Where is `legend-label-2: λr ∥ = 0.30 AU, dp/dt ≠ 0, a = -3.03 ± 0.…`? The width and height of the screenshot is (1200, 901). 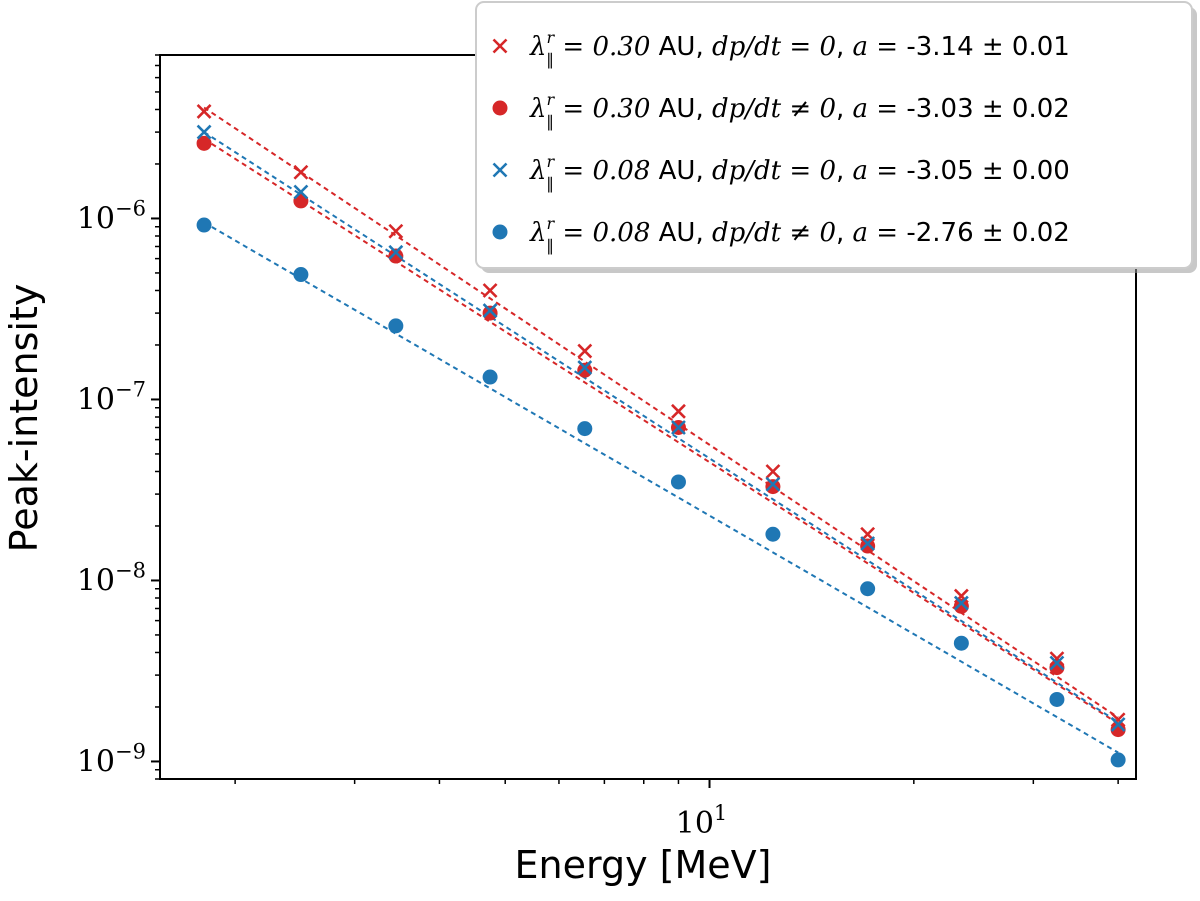
legend-label-2: λr ∥ = 0.30 AU, dp/dt ≠ 0, a = -3.03 ± 0.… is located at coordinates (799, 110).